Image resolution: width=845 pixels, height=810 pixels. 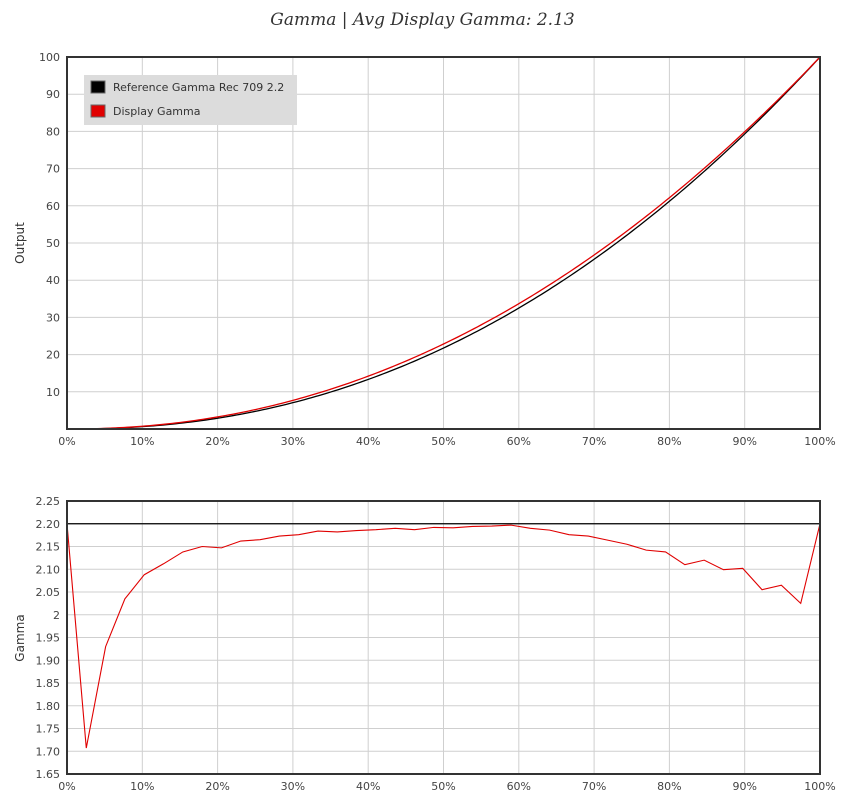 I want to click on top-y-tick-label: 10, so click(x=53, y=392).